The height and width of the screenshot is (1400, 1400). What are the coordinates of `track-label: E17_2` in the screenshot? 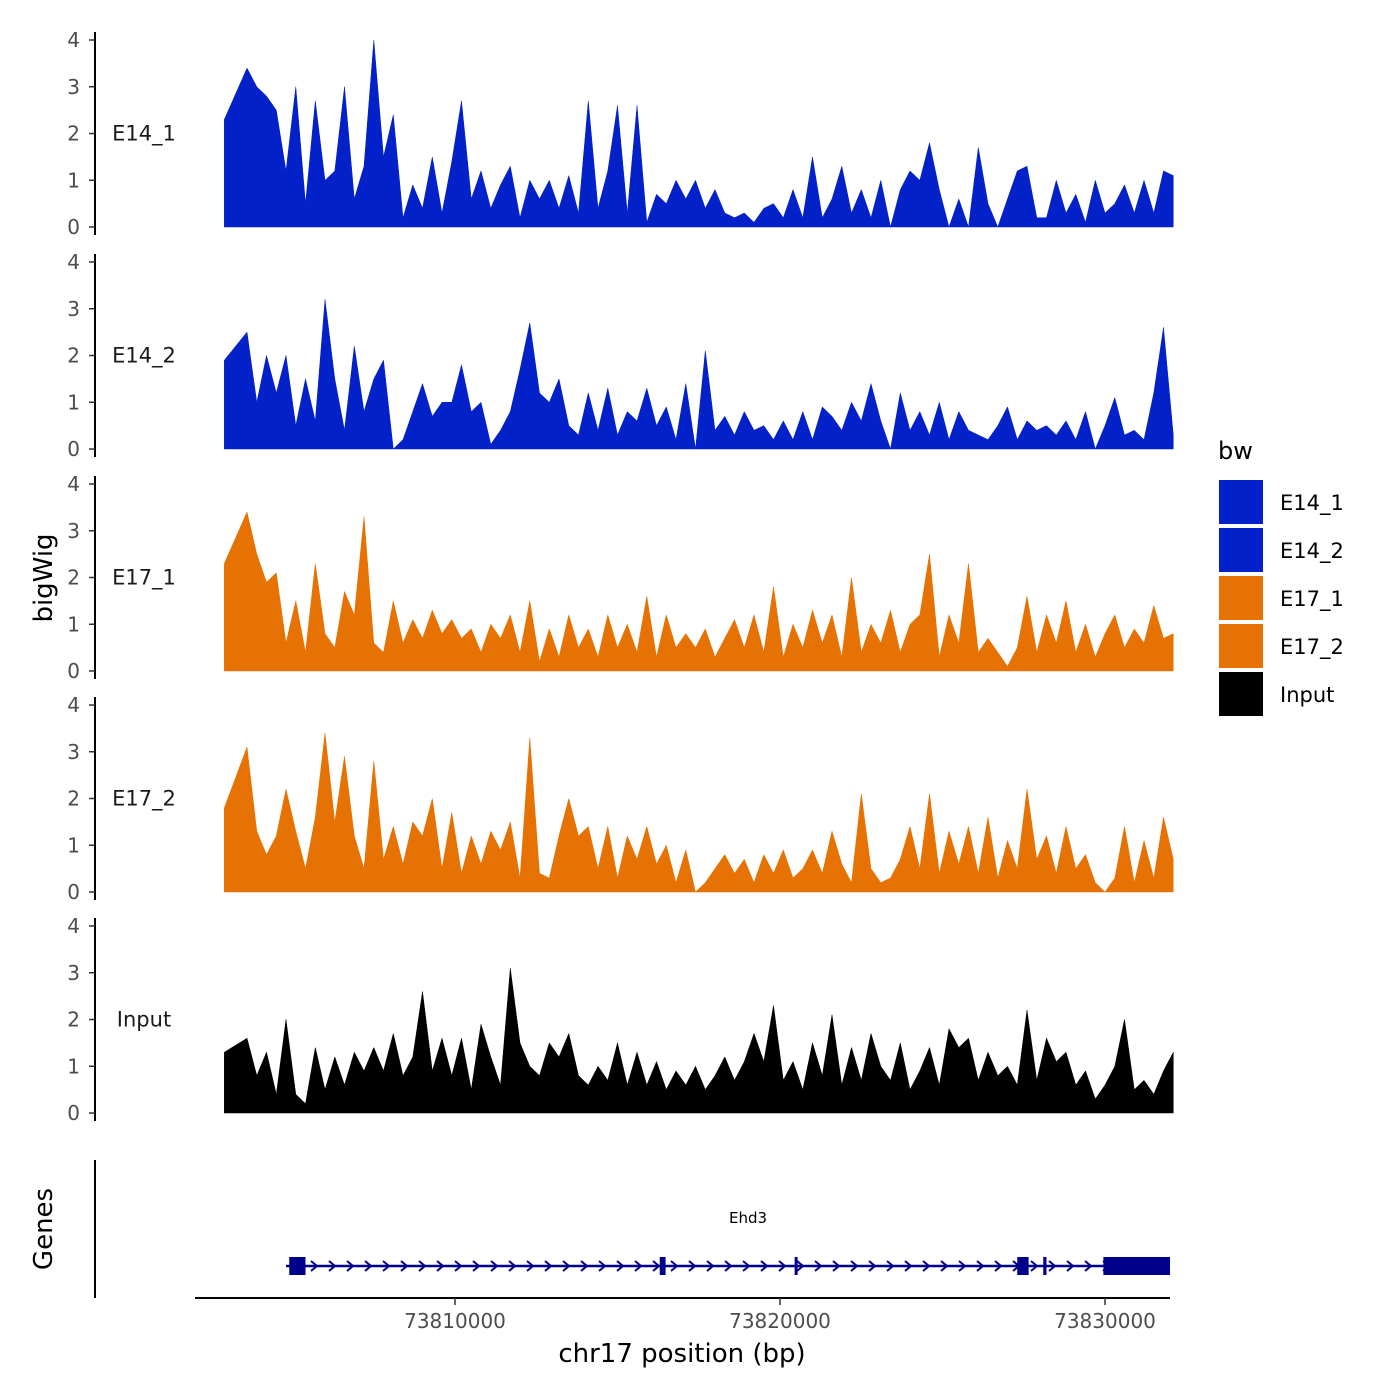 It's located at (144, 799).